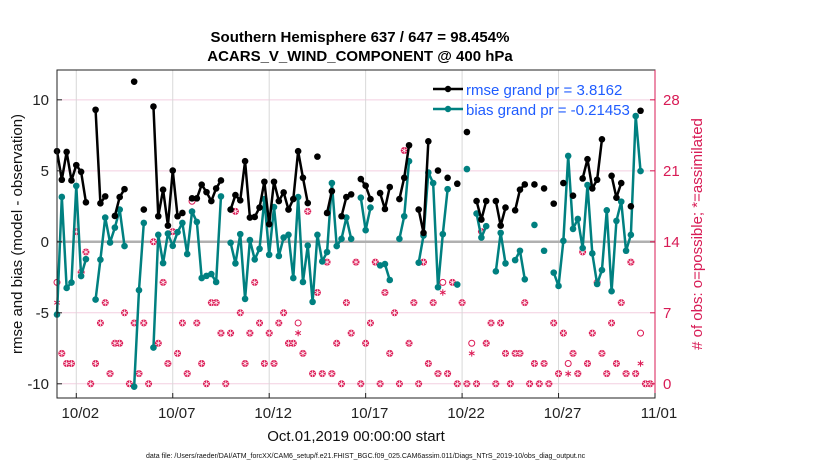  I want to click on y-axis-label: rmse and bias (model - observation), so click(17, 234).